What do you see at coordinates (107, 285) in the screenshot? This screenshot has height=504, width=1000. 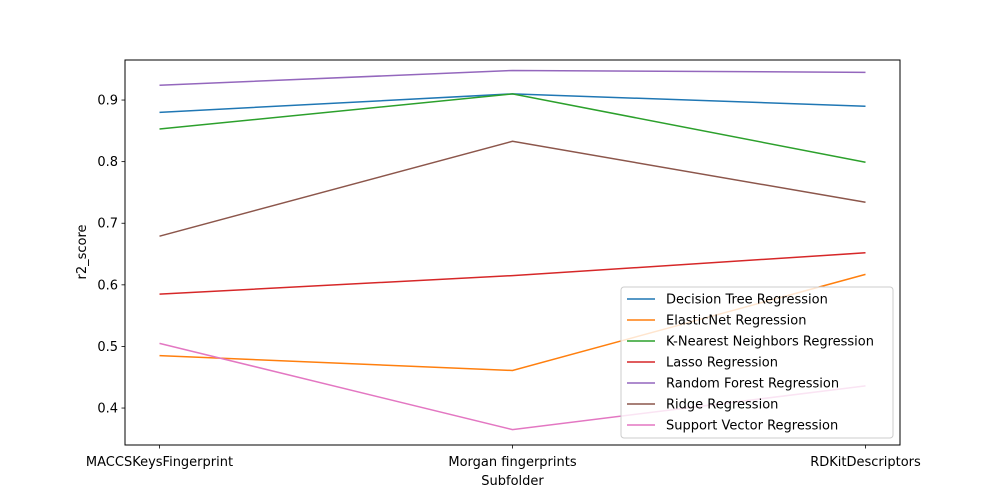 I see `y-tick-label: 0.6` at bounding box center [107, 285].